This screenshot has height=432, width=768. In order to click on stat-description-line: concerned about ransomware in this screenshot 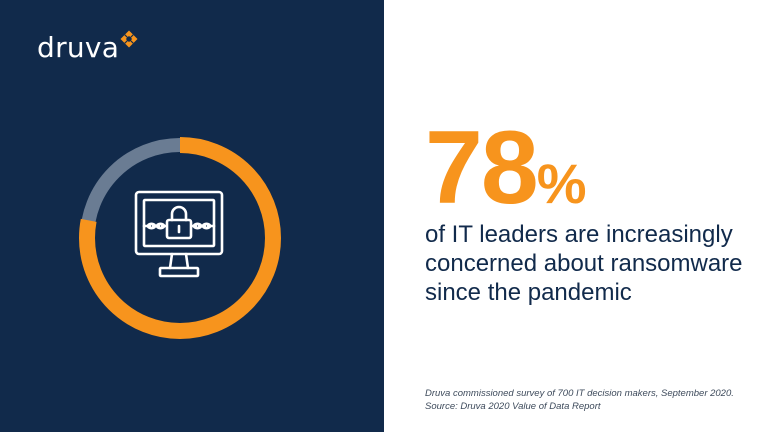, I will do `click(584, 263)`.